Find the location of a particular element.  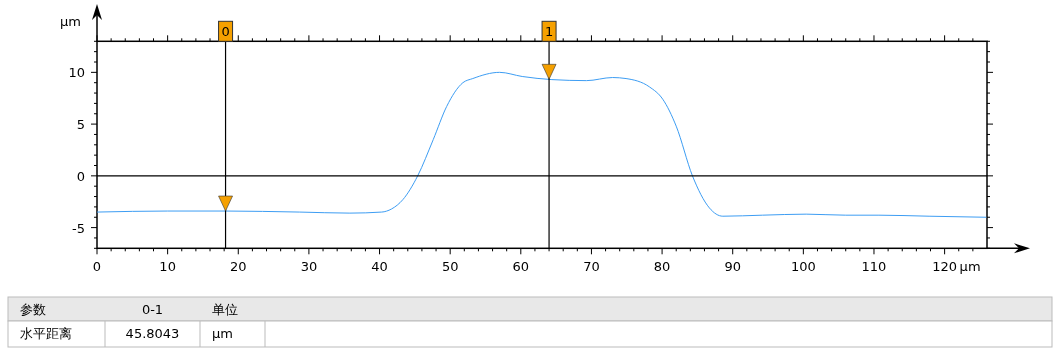

x-tick-label: 100 is located at coordinates (803, 267).